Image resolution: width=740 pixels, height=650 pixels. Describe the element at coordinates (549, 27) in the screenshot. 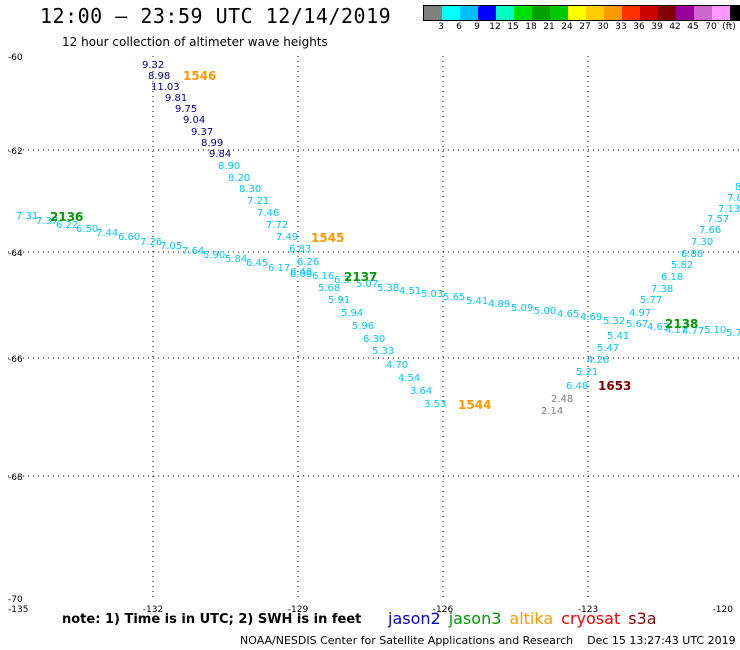

I see `legend-label: 21` at that location.